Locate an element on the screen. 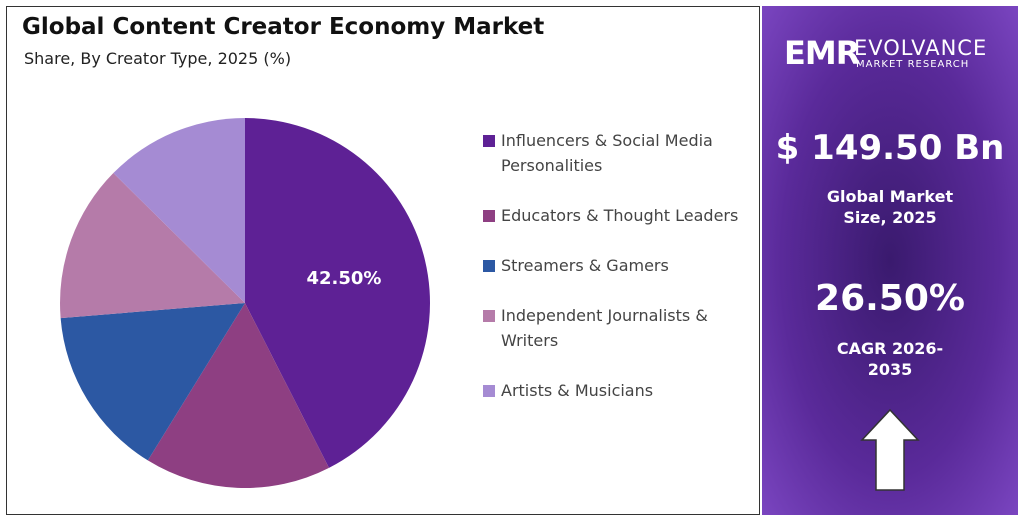 The image size is (1024, 524). cagr-label: CAGR 2026-2035 is located at coordinates (890, 359).